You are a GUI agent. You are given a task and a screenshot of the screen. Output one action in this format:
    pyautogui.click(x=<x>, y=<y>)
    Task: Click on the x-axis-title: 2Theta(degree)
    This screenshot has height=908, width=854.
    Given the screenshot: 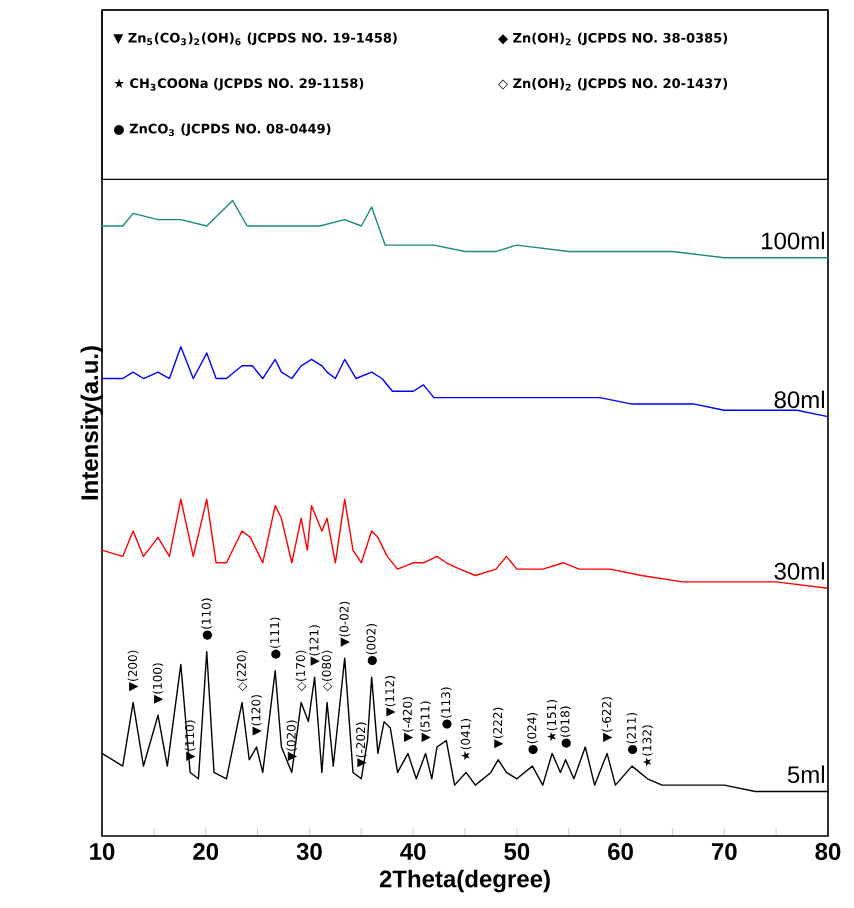 What is the action you would take?
    pyautogui.click(x=464, y=881)
    